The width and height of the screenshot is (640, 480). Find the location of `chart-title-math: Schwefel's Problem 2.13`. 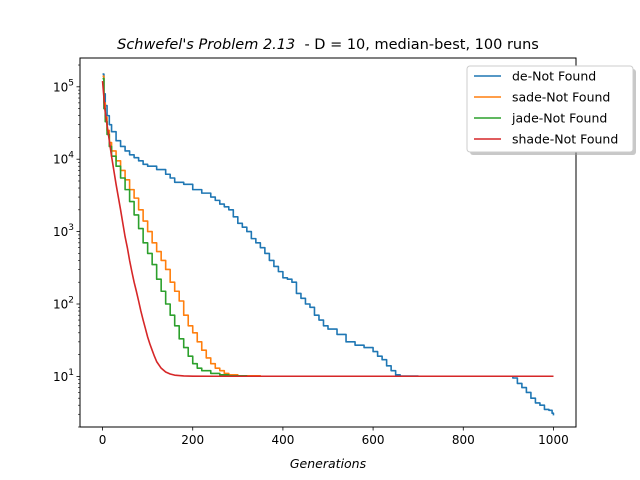

chart-title-math: Schwefel's Problem 2.13 is located at coordinates (206, 45).